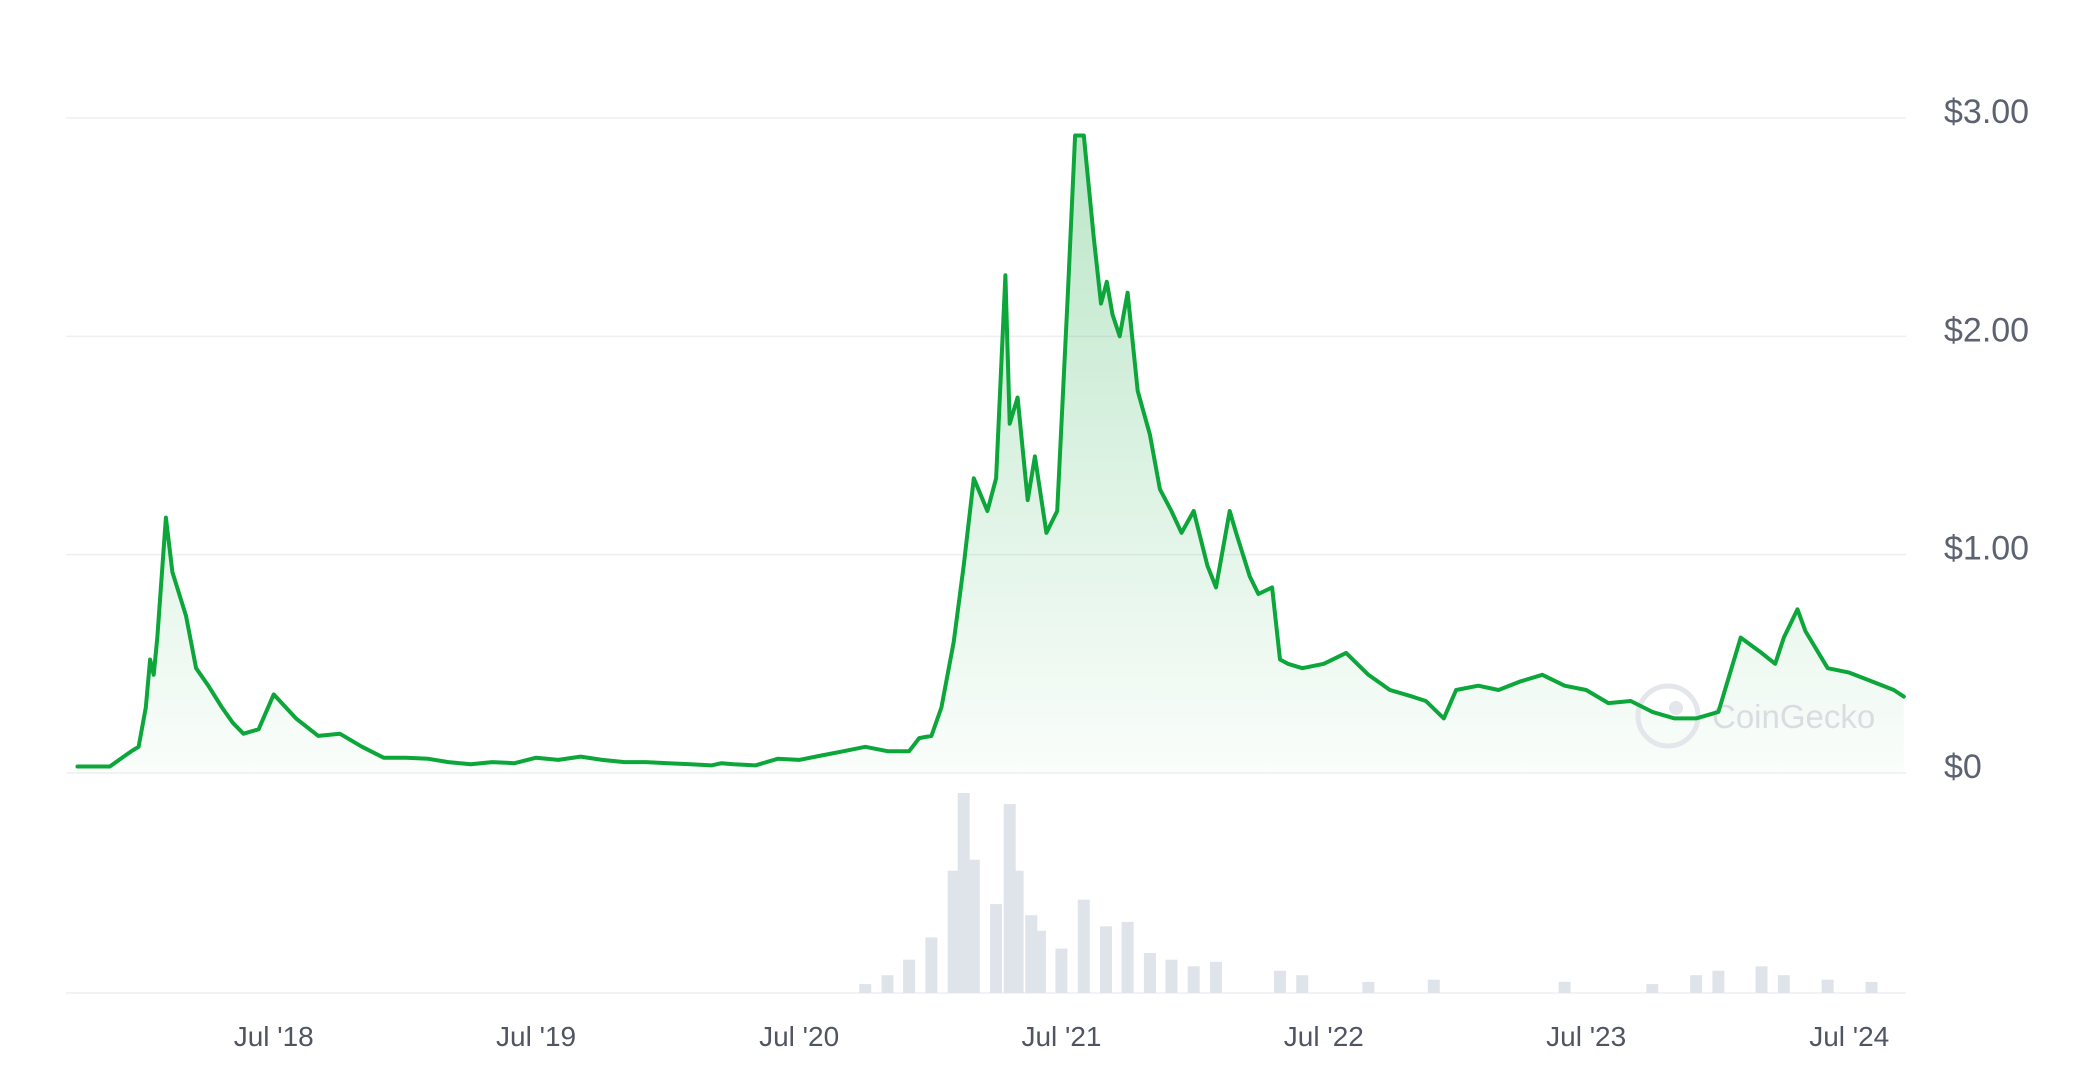 Image resolution: width=2092 pixels, height=1088 pixels. I want to click on x-tick-label: Jul '21, so click(1061, 1036).